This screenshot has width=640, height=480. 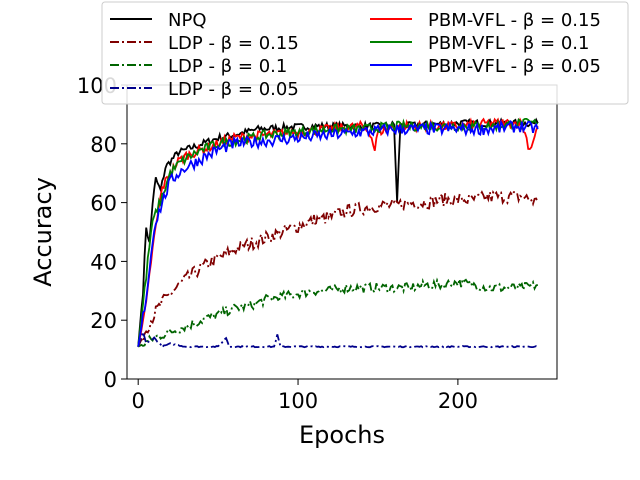 What do you see at coordinates (233, 43) in the screenshot?
I see `legend-label-2: LDP - β = 0.15` at bounding box center [233, 43].